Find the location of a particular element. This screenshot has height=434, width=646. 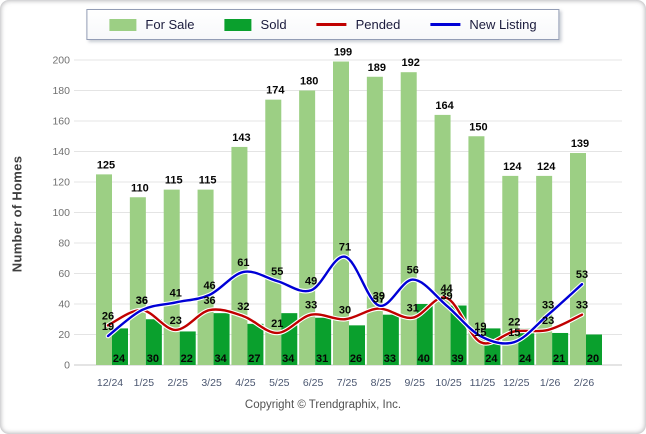

value-label-for-sale: 150 is located at coordinates (478, 127).